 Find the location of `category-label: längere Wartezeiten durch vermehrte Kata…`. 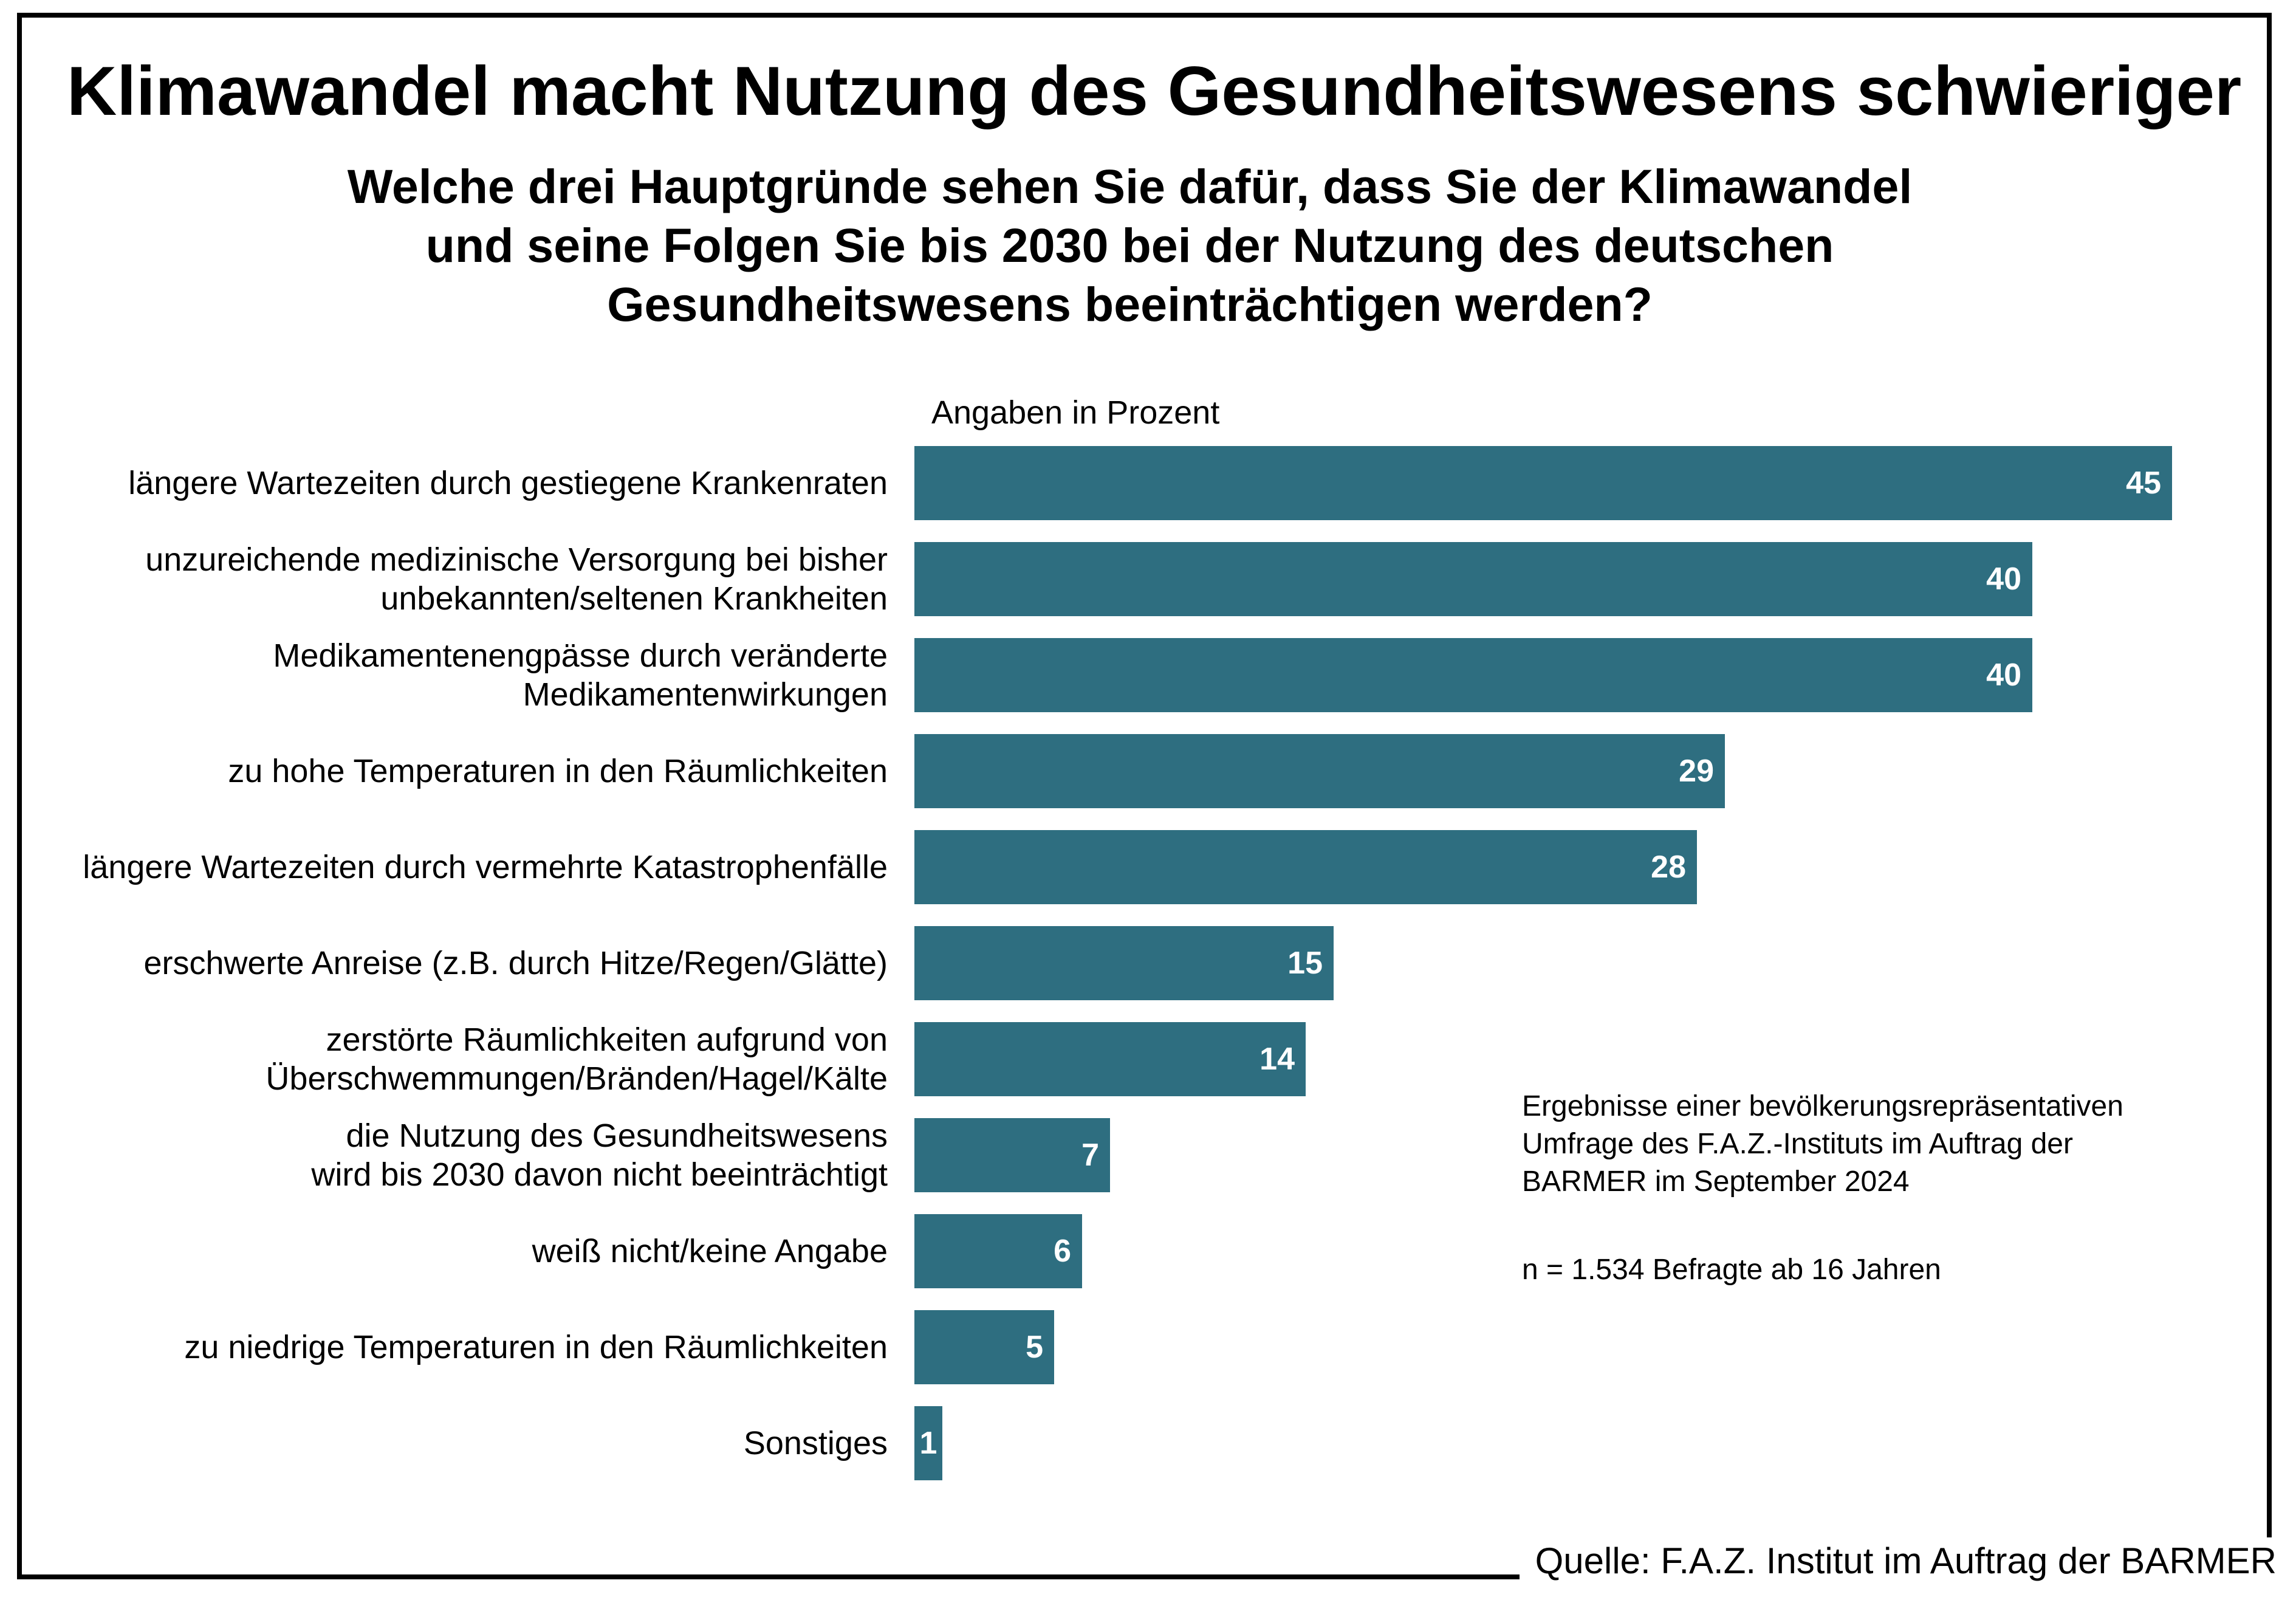

category-label: längere Wartezeiten durch vermehrte Kata… is located at coordinates (485, 867).